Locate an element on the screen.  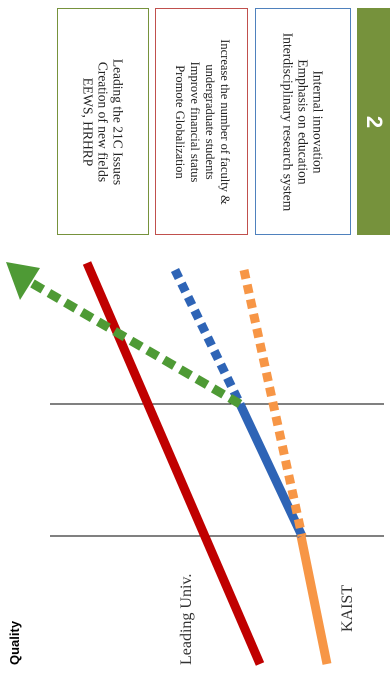
phase-2-bar: 2 is located at coordinates (373, 121).